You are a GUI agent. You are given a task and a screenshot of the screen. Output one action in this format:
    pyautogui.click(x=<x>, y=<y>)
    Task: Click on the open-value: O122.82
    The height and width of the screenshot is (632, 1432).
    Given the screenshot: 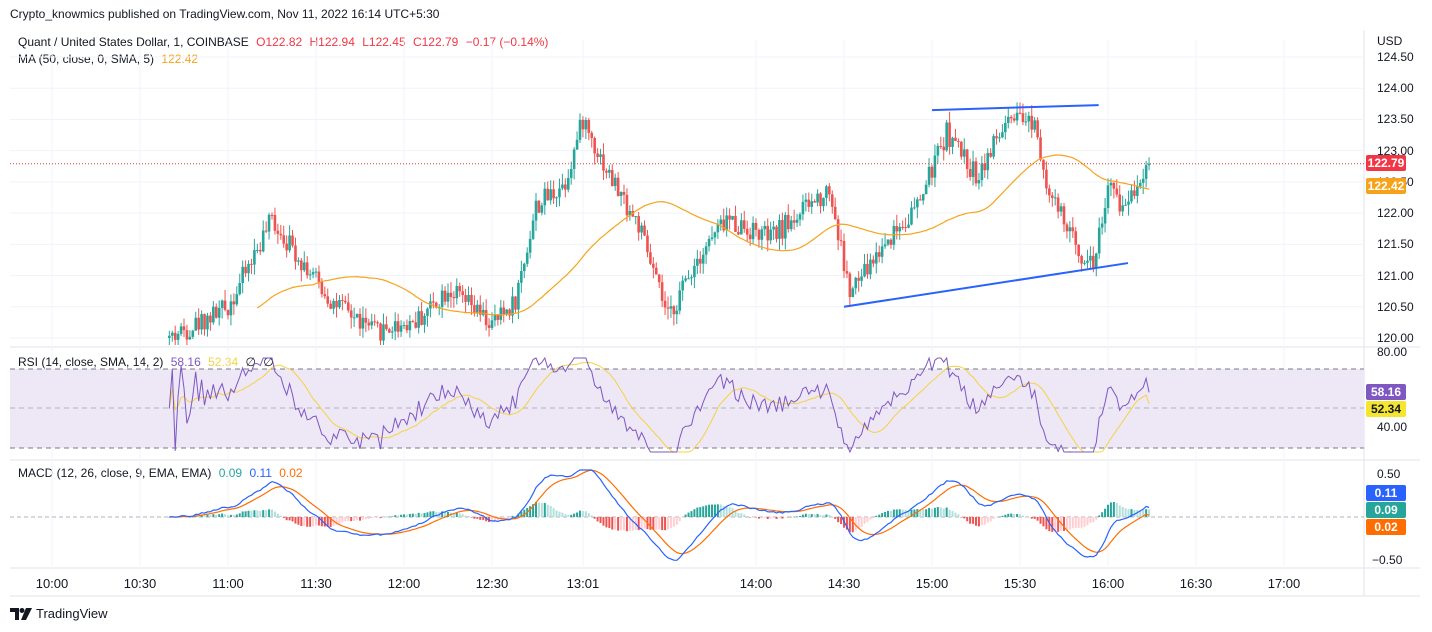 What is the action you would take?
    pyautogui.click(x=279, y=42)
    